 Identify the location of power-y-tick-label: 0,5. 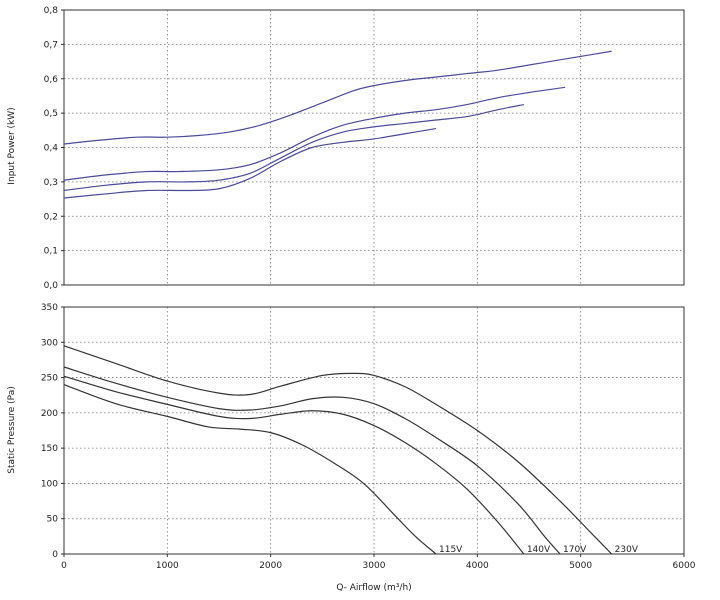
(51, 114).